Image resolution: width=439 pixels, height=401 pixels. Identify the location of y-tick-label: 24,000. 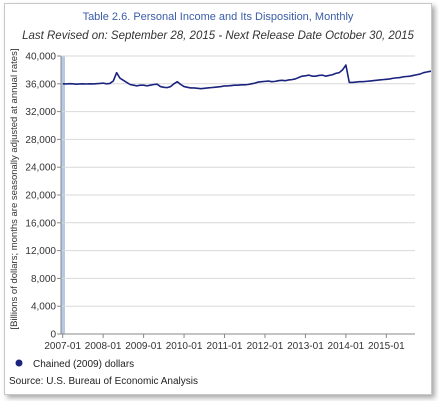
(40, 168).